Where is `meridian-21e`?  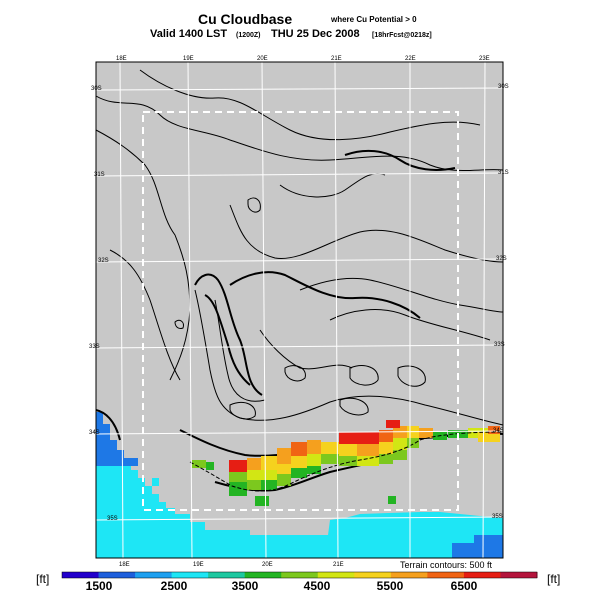
meridian-21e is located at coordinates (336, 310).